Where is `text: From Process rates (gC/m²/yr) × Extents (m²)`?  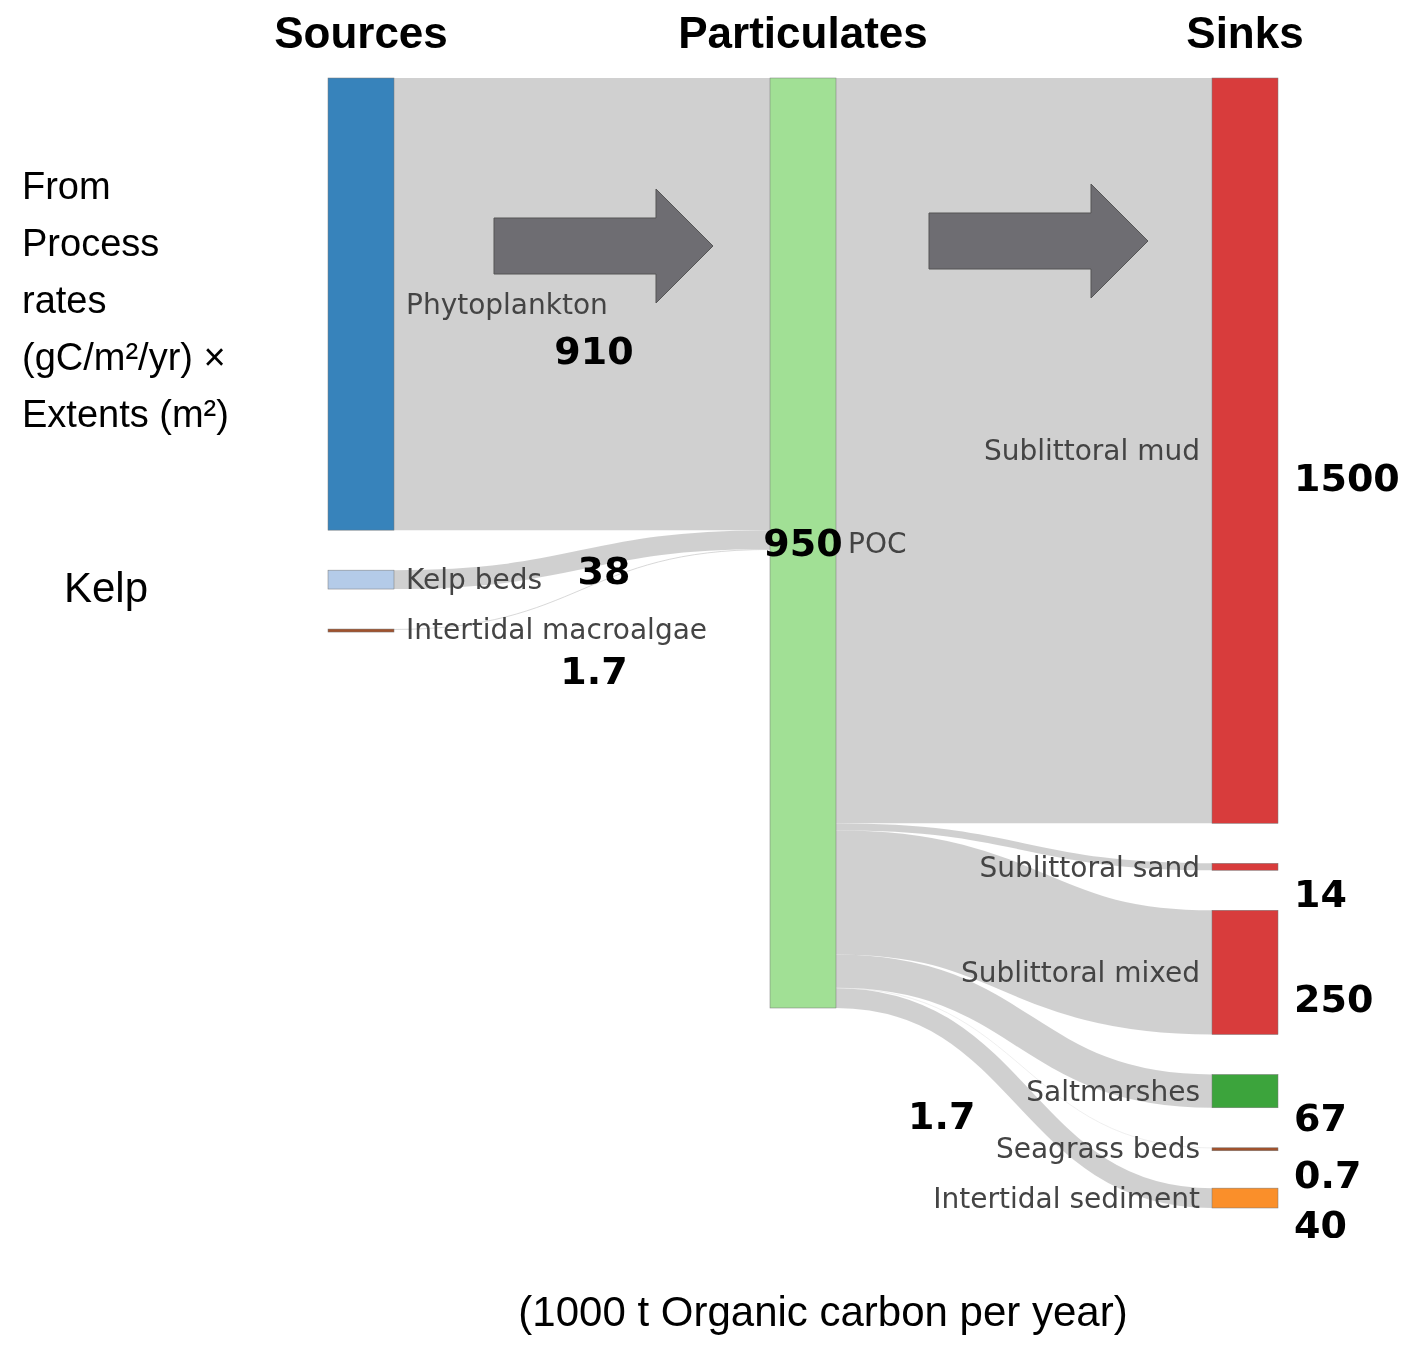 text: From Process rates (gC/m²/yr) × Extents (m²) is located at coordinates (126, 300).